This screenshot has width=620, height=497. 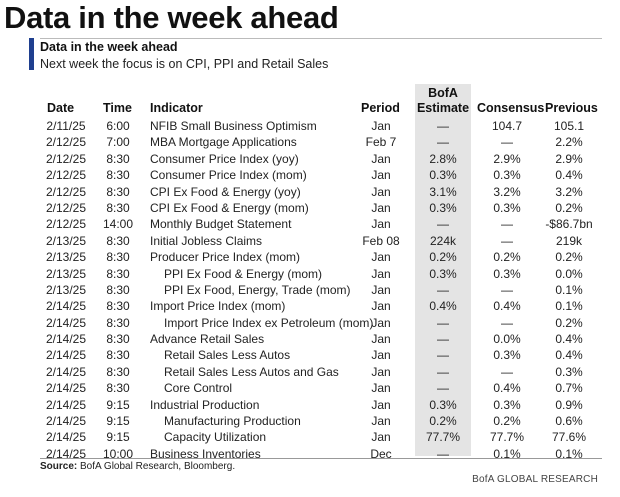 What do you see at coordinates (443, 240) in the screenshot?
I see `cell-bofa-estimate: 224k` at bounding box center [443, 240].